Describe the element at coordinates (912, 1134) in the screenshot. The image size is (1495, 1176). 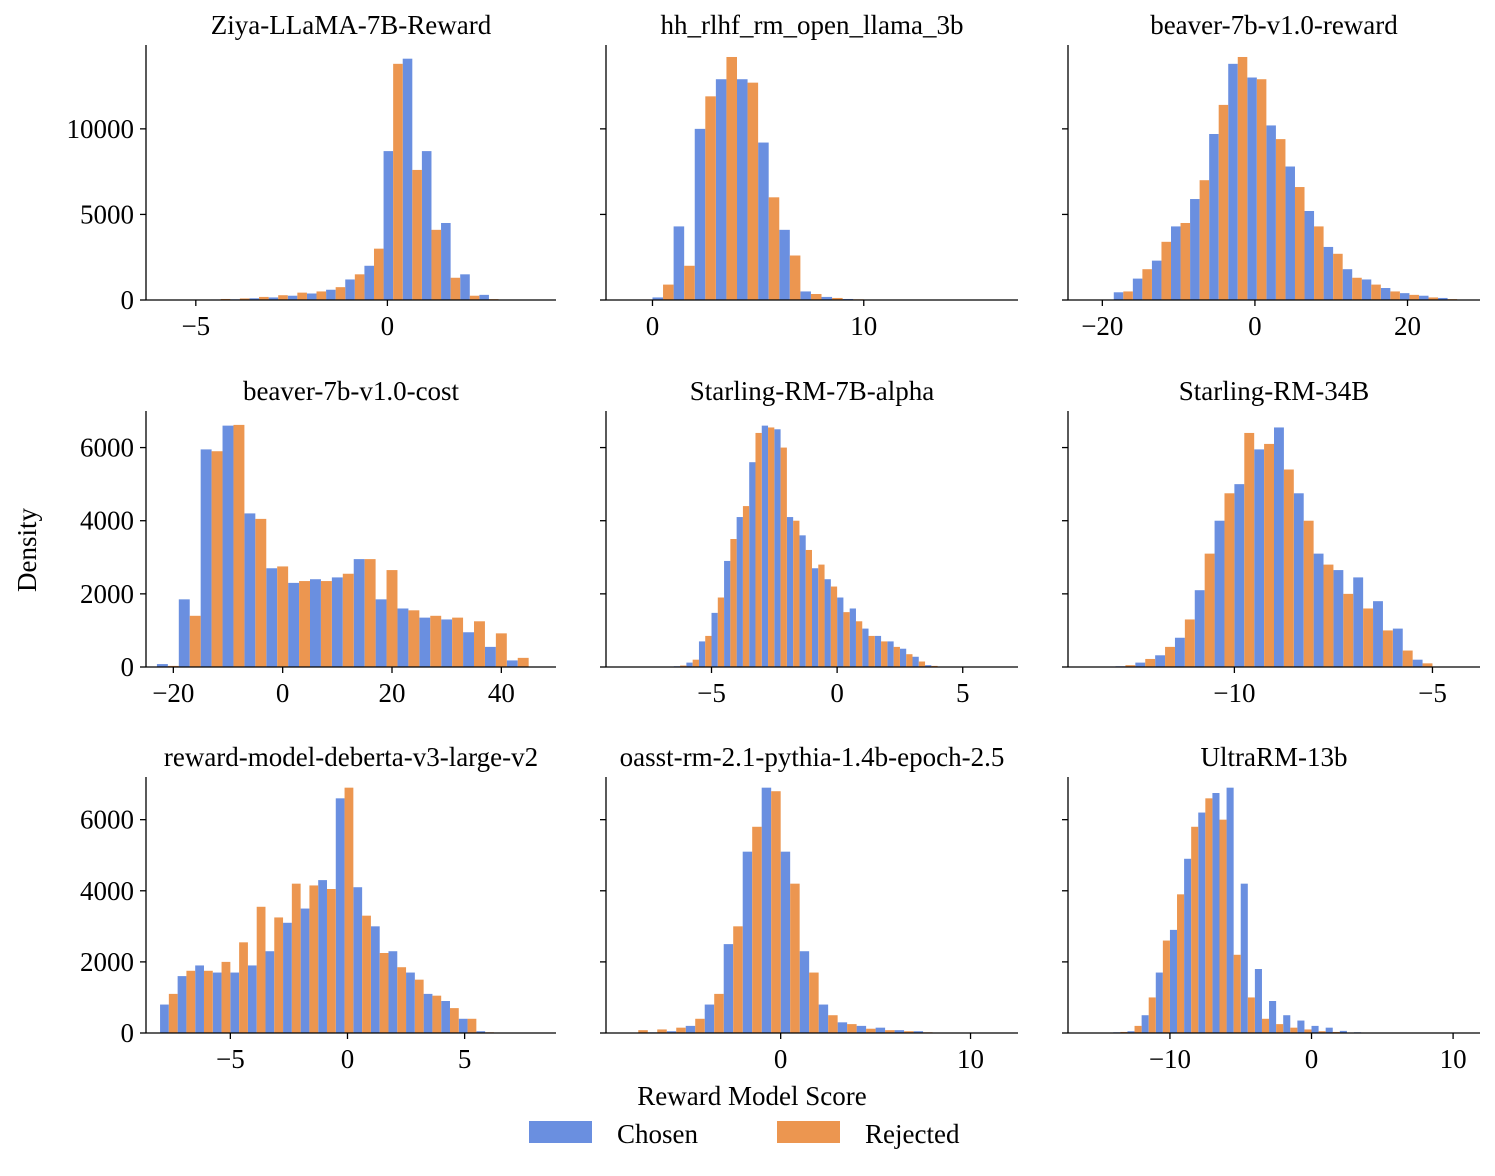
I see `legend-label-rejected: Rejected` at that location.